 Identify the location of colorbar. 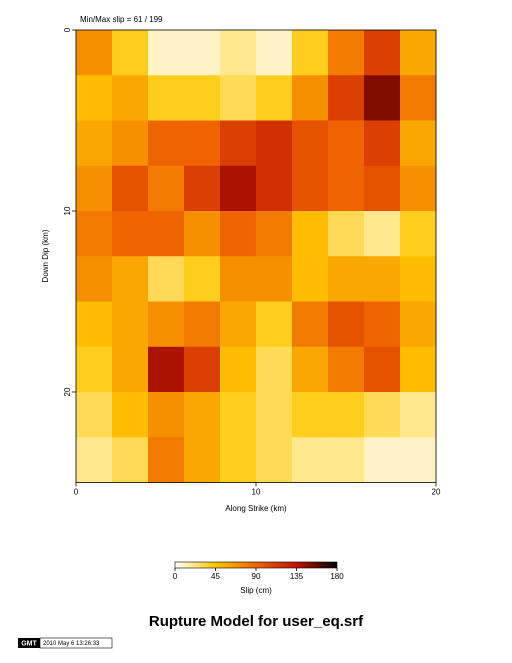
(256, 565).